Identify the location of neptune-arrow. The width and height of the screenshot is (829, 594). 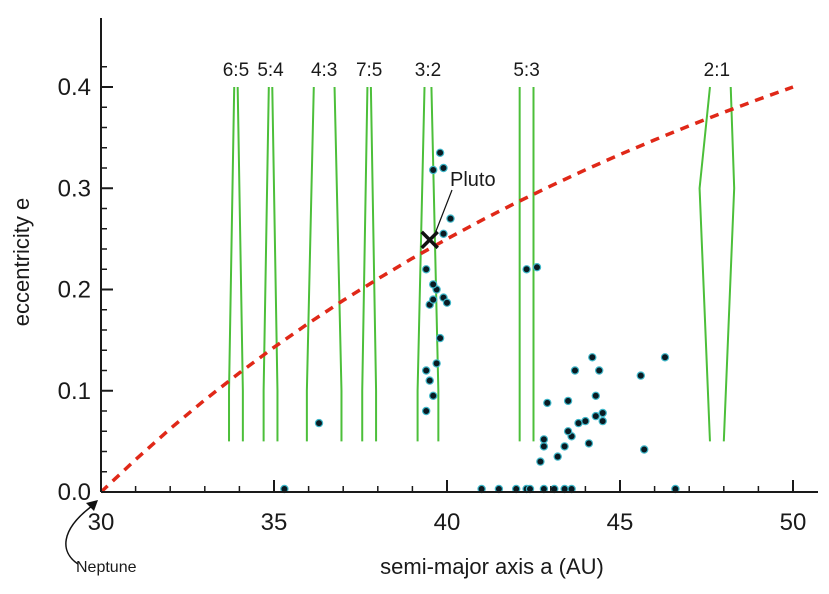
(79, 535).